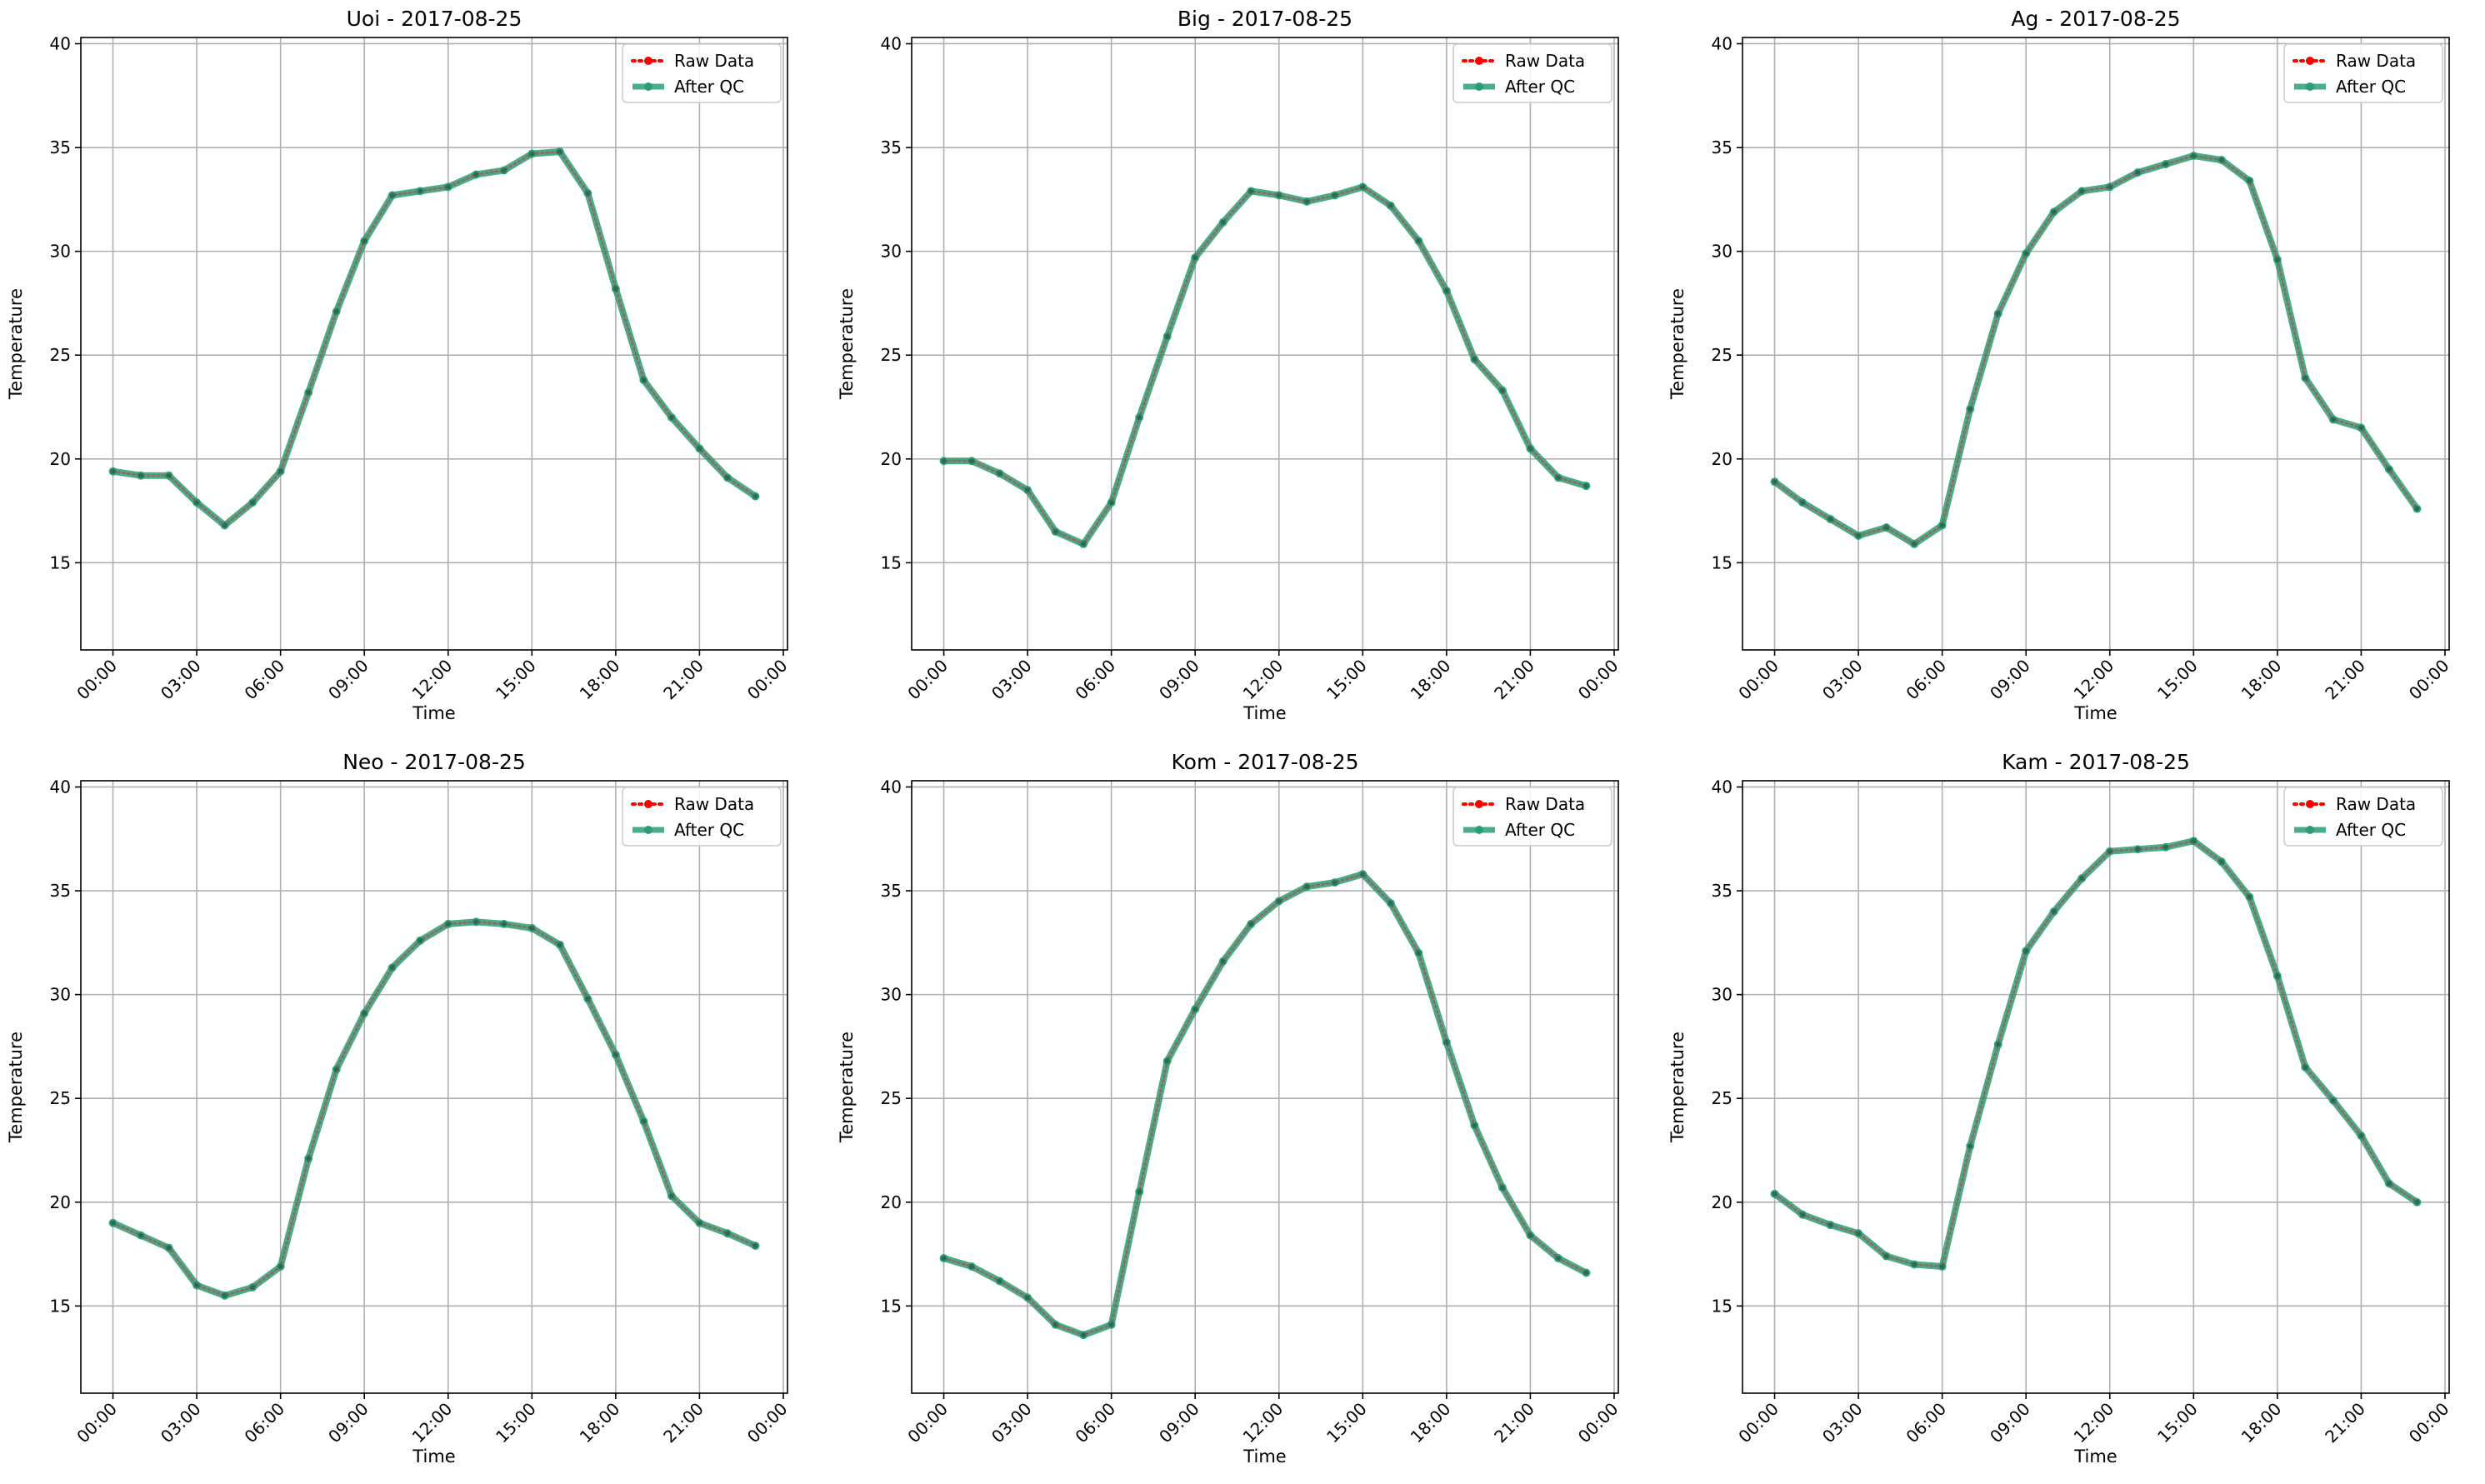 Image resolution: width=2485 pixels, height=1484 pixels. I want to click on x-axis-label: Time, so click(1264, 713).